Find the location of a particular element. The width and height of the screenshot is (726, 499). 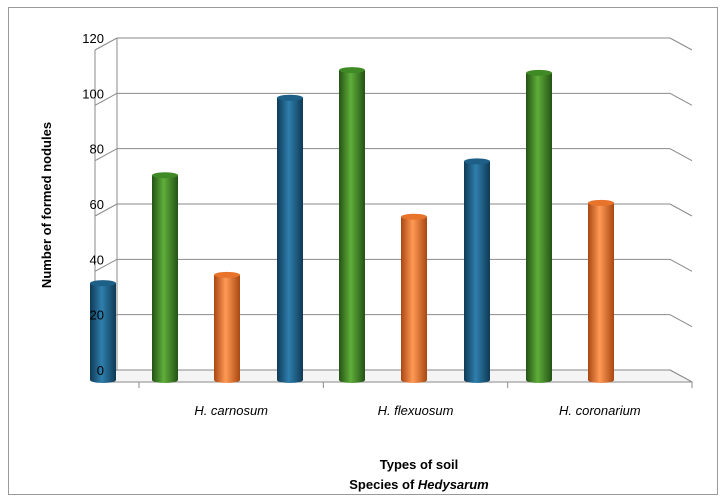

x-tick-label: H. flexuosum is located at coordinates (416, 410).